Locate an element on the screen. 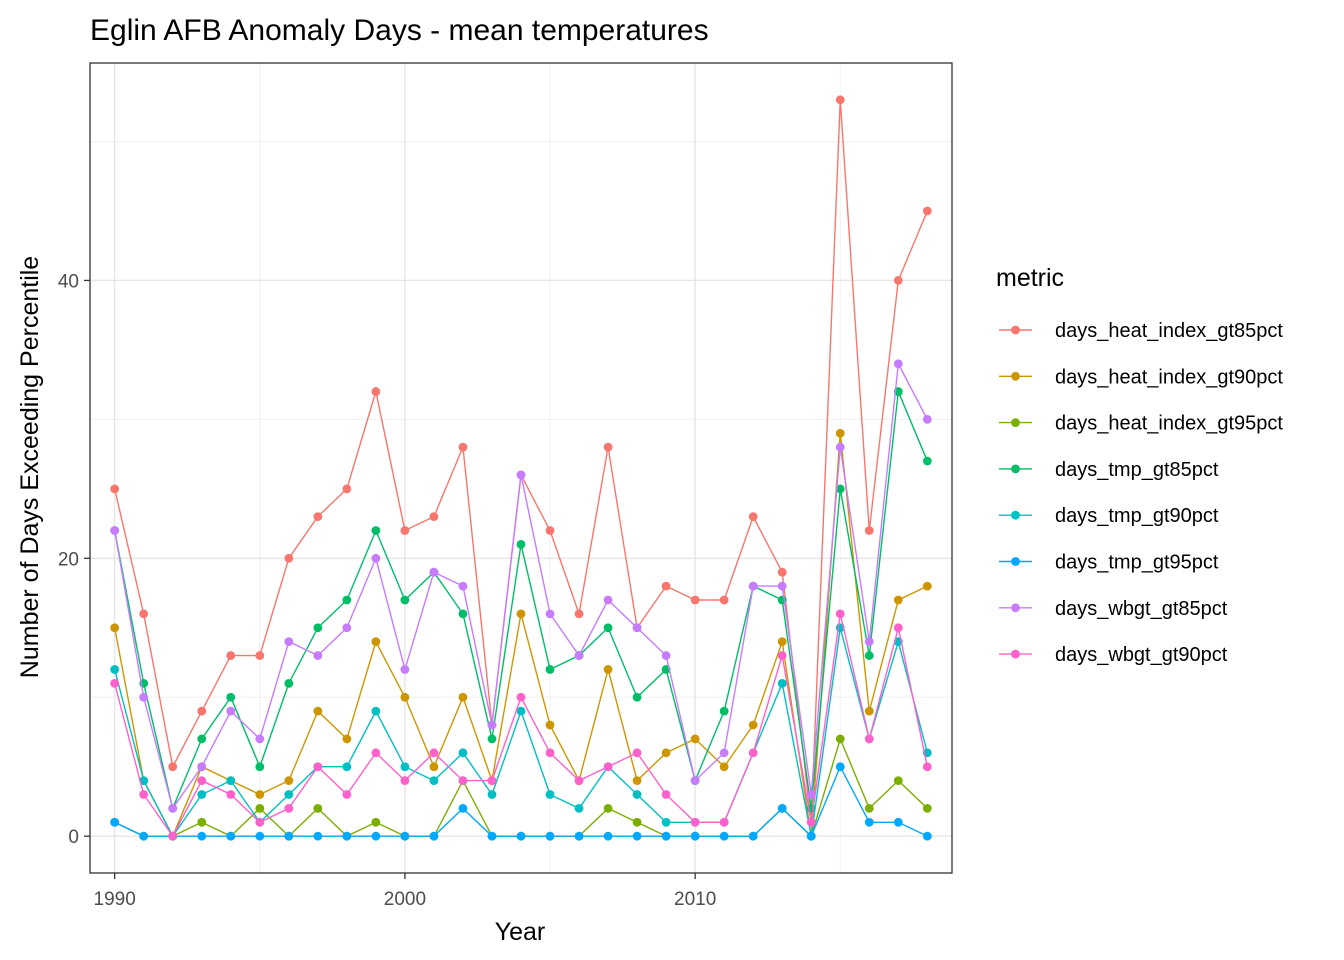 The width and height of the screenshot is (1344, 960). legend-item: days_heat_index_gt95pct is located at coordinates (1141, 424).